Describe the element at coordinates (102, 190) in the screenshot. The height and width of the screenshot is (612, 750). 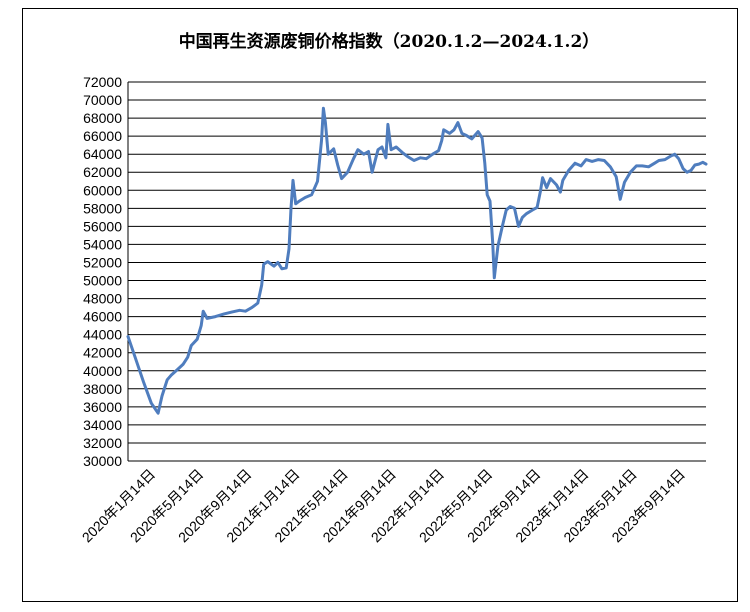
I see `y-tick-label: 60000` at that location.